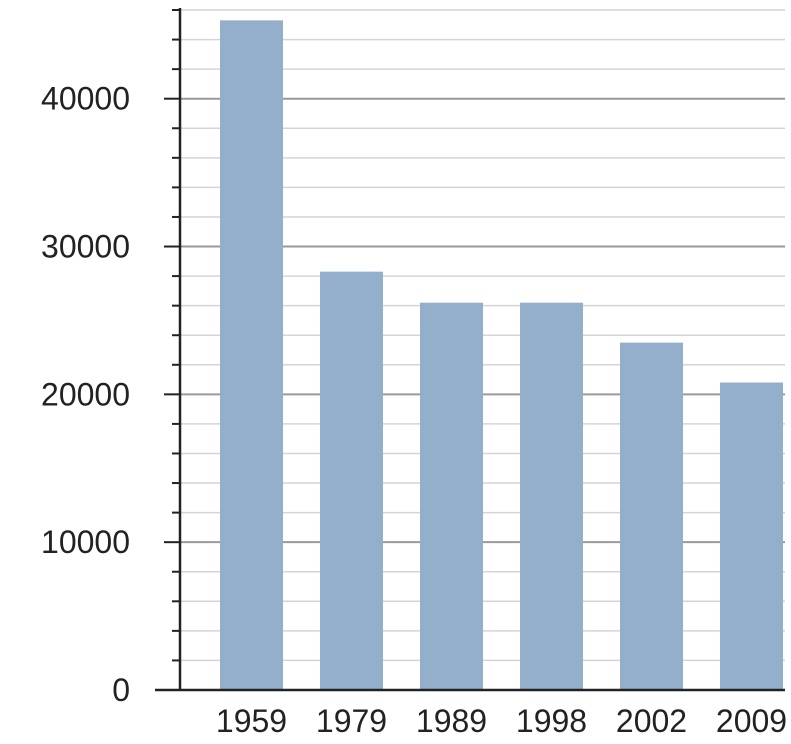 Image resolution: width=791 pixels, height=744 pixels. I want to click on x-tick-label: 2002, so click(651, 721).